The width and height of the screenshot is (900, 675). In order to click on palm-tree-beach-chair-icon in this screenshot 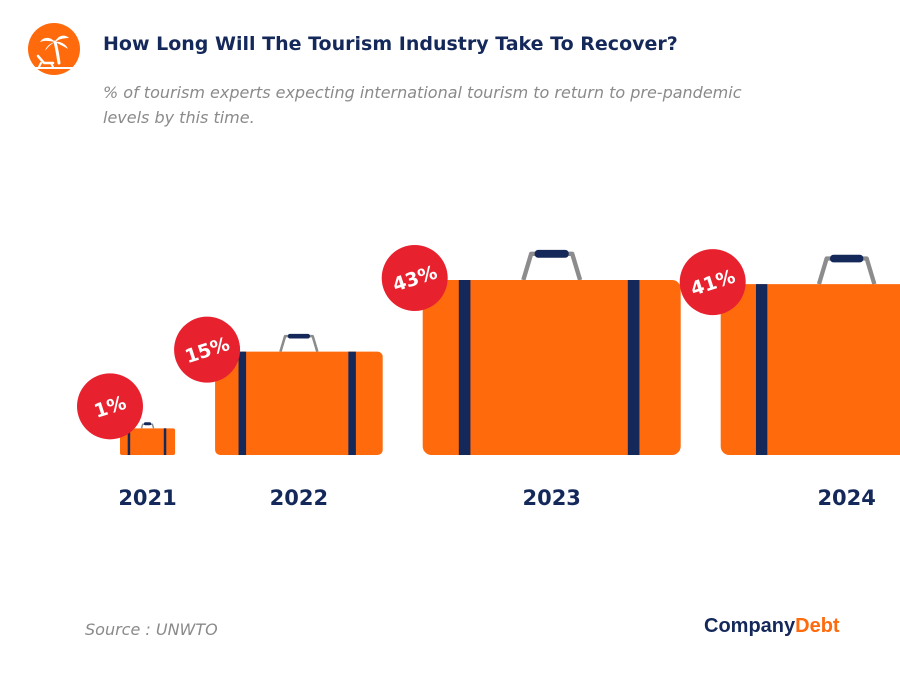, I will do `click(54, 49)`.